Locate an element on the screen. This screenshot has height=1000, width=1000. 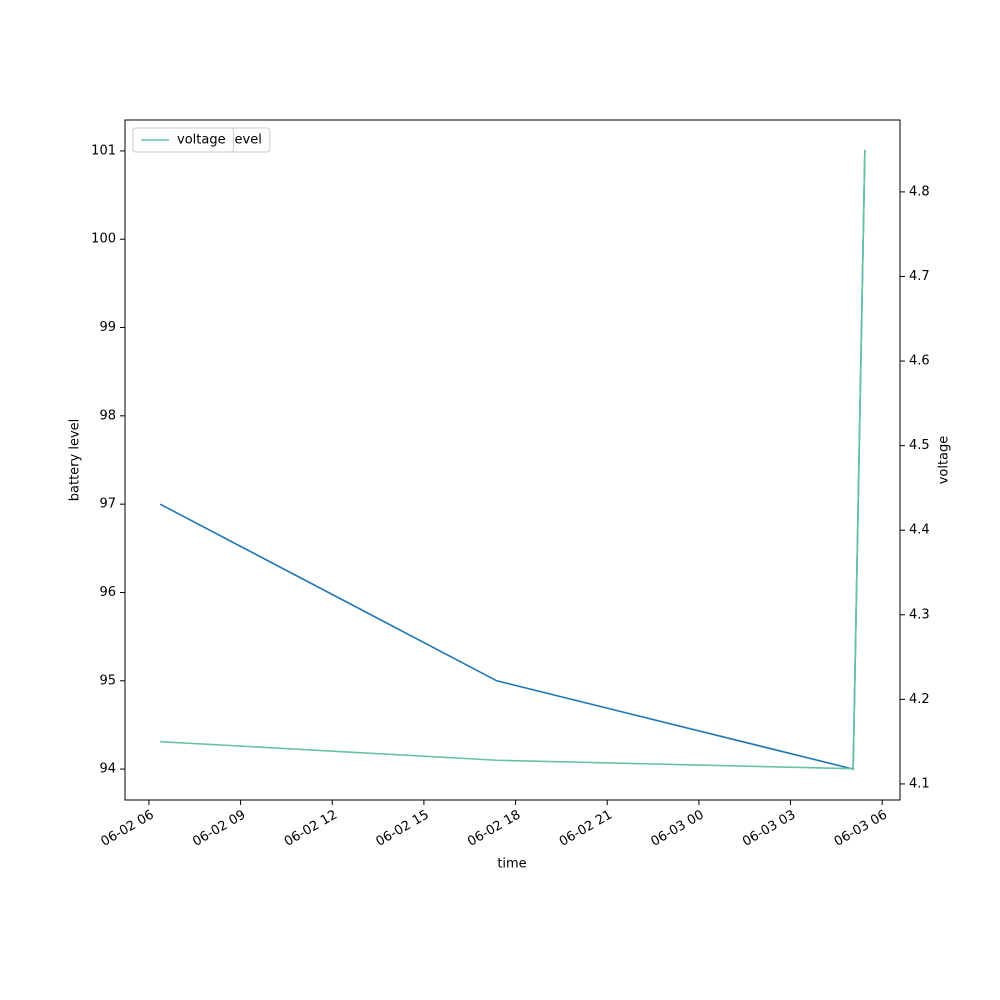
y2-tick-label: 4.2 is located at coordinates (919, 699).